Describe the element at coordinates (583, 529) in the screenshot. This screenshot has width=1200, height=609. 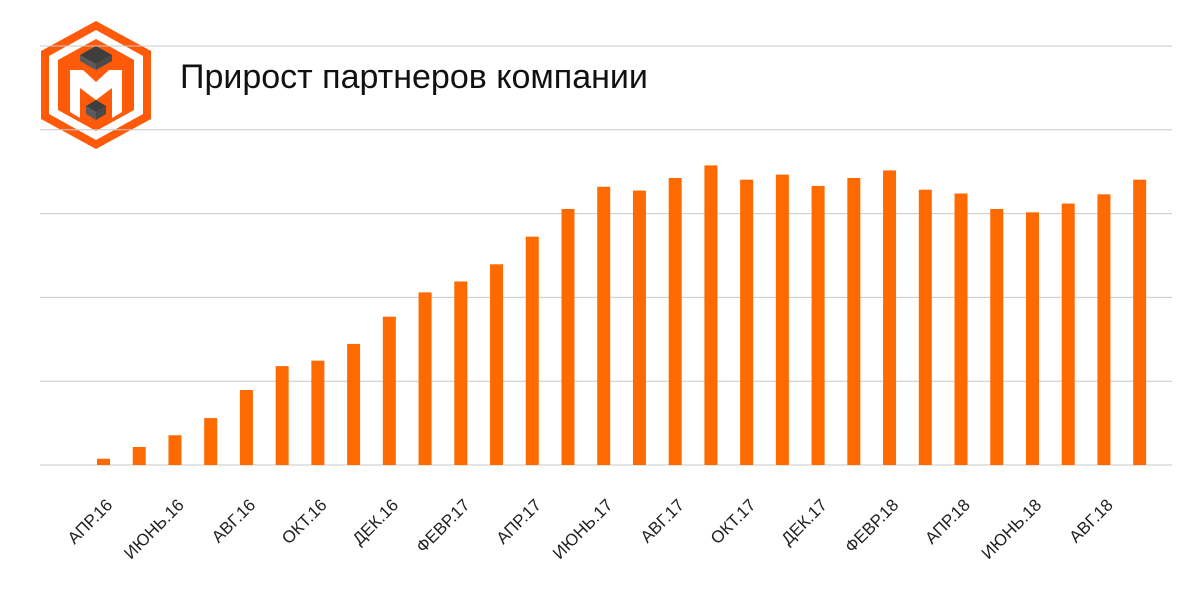
I see `x-tick-label: ИЮНЬ.17` at that location.